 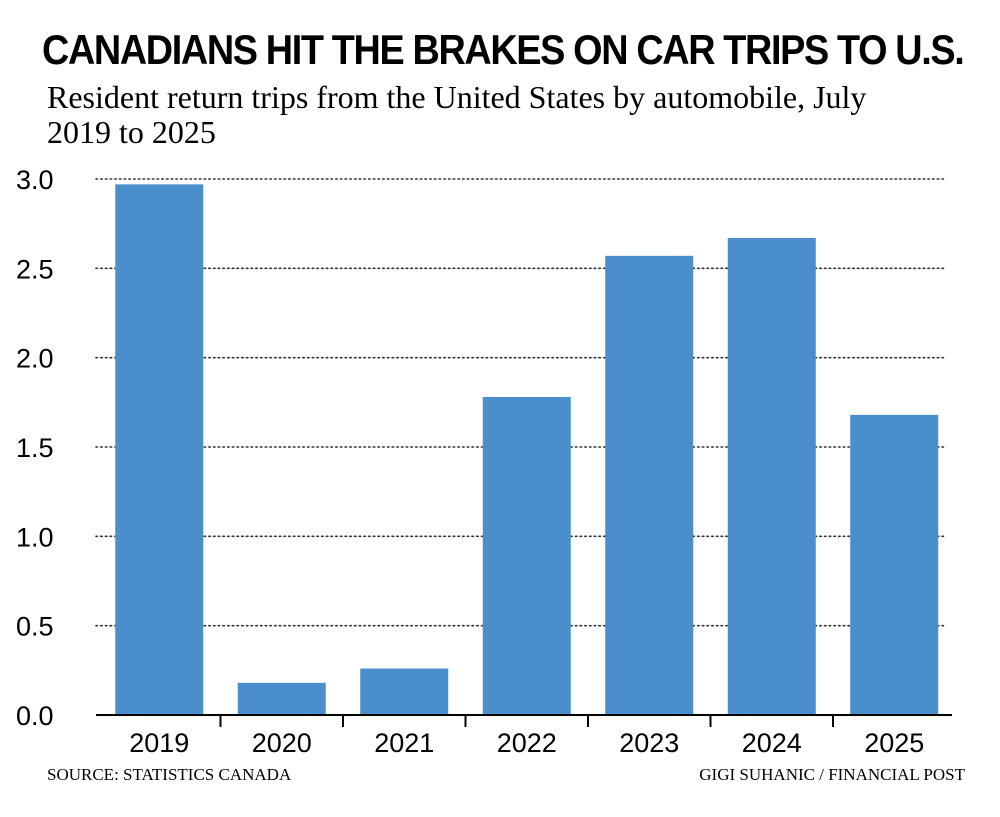 What do you see at coordinates (35, 359) in the screenshot?
I see `y-tick-label: 2.0` at bounding box center [35, 359].